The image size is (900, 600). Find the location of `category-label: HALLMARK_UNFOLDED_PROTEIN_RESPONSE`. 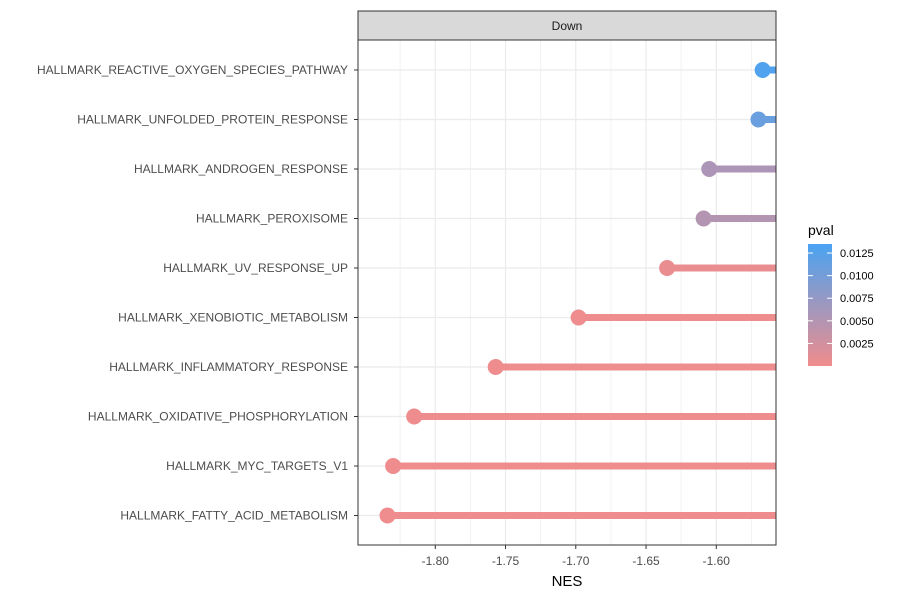

category-label: HALLMARK_UNFOLDED_PROTEIN_RESPONSE is located at coordinates (212, 120).